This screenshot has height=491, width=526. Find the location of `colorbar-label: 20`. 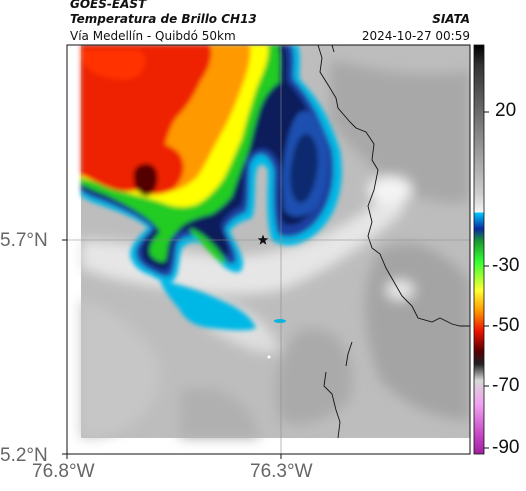

colorbar-label: 20 is located at coordinates (506, 110).